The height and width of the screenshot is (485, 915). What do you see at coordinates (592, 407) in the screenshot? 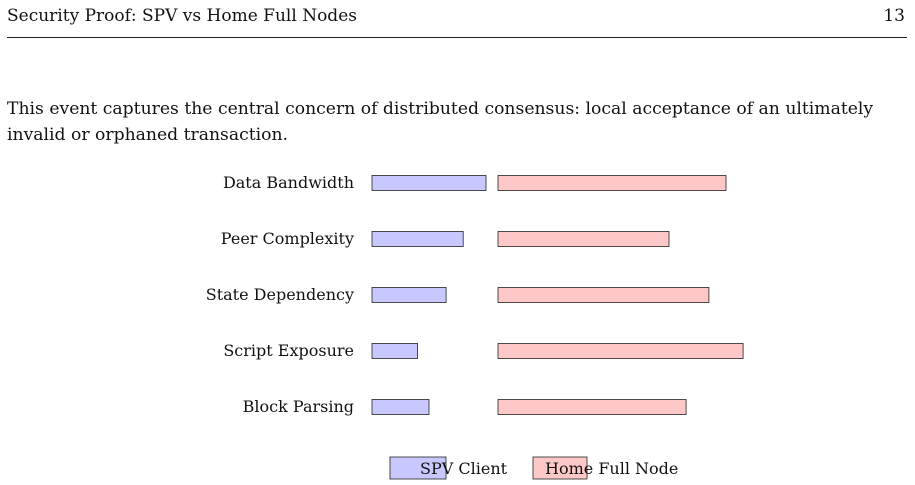
I see `full-node-bar-block-parsing` at bounding box center [592, 407].